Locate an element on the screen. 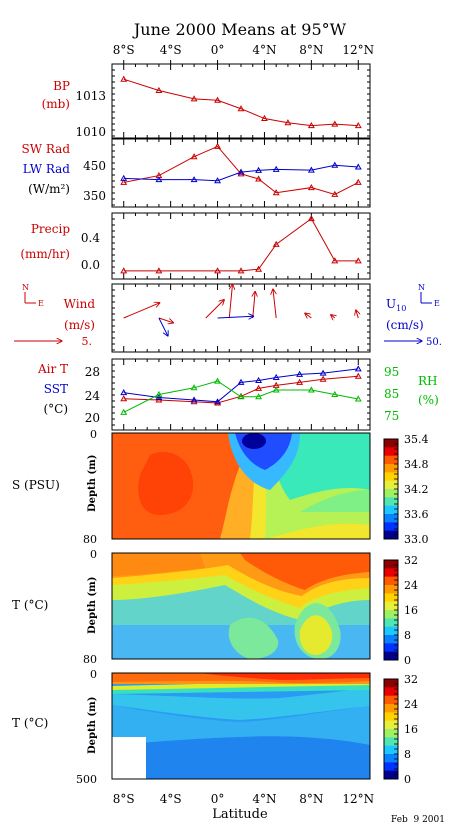 The image size is (450, 831). top-tick-label: 12°N is located at coordinates (358, 50).